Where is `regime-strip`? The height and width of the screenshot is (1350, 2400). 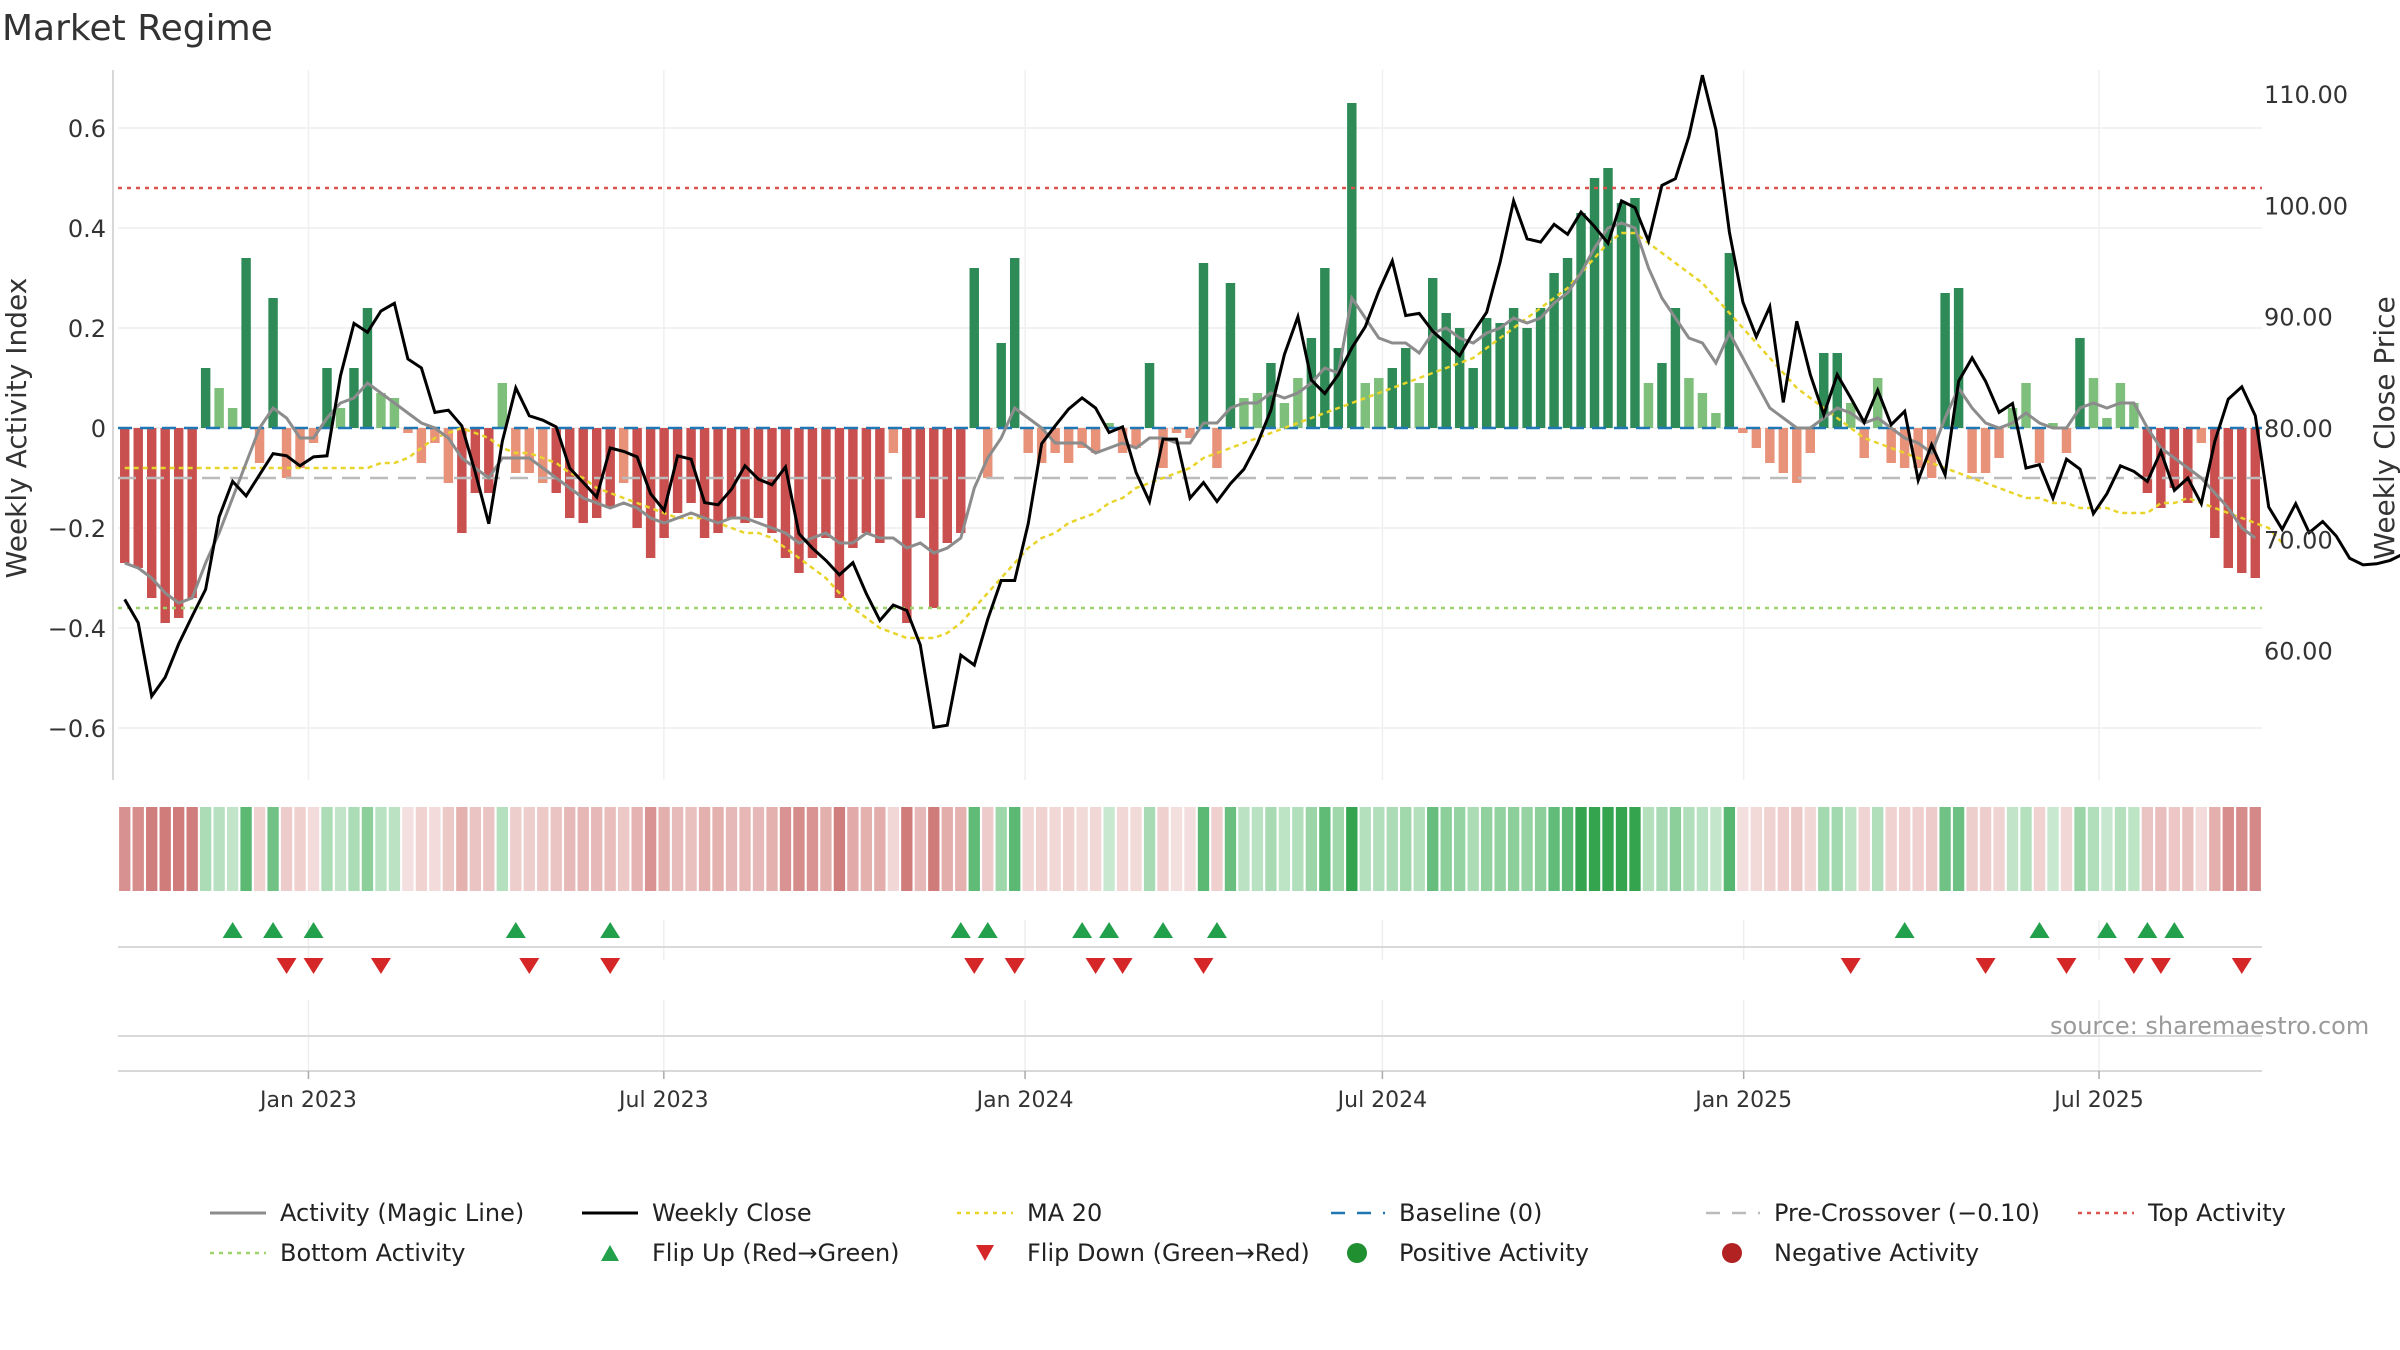 regime-strip is located at coordinates (1190, 849).